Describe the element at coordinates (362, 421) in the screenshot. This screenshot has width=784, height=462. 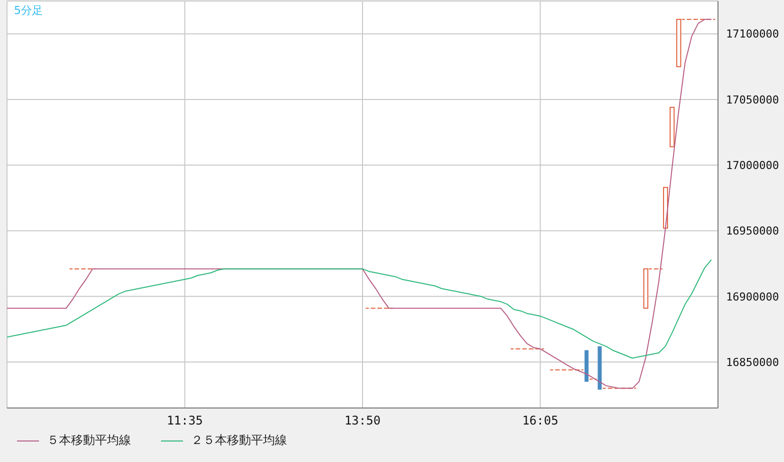
I see `x-tick-label: 13:50` at that location.